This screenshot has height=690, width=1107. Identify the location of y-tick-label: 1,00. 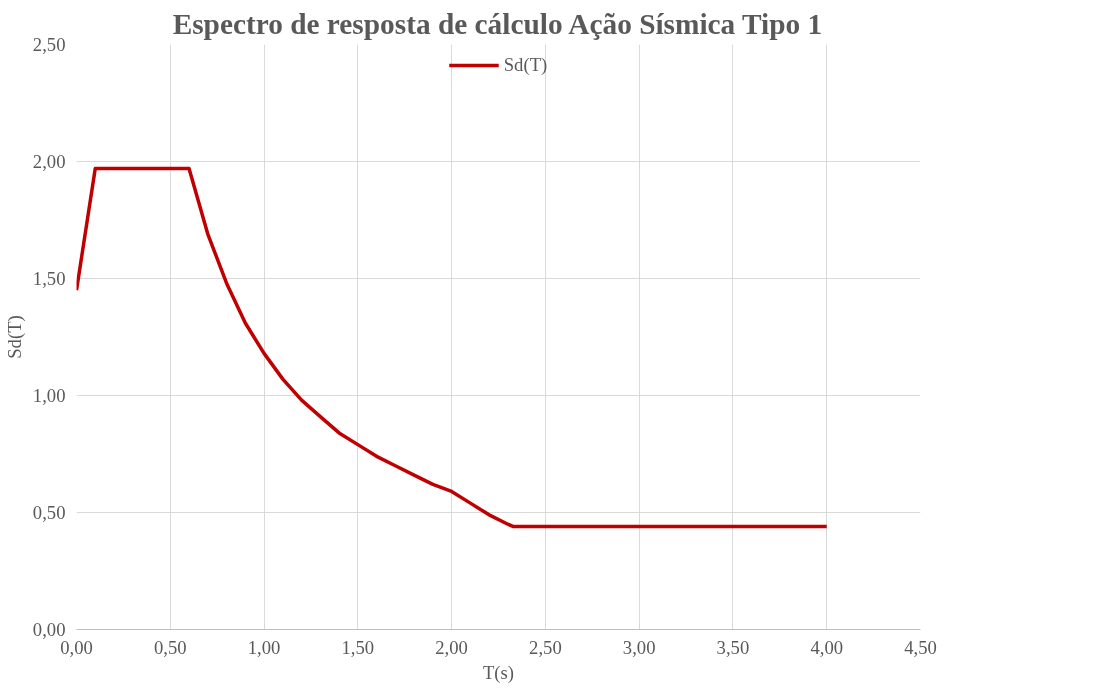
(49, 395).